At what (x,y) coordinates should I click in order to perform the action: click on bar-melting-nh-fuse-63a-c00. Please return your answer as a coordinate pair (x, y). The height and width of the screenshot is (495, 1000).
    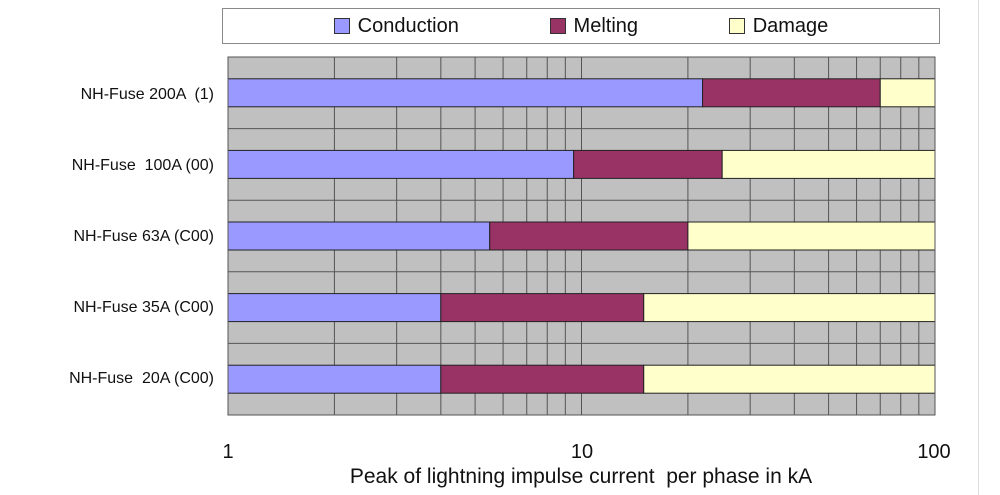
    Looking at the image, I should click on (589, 236).